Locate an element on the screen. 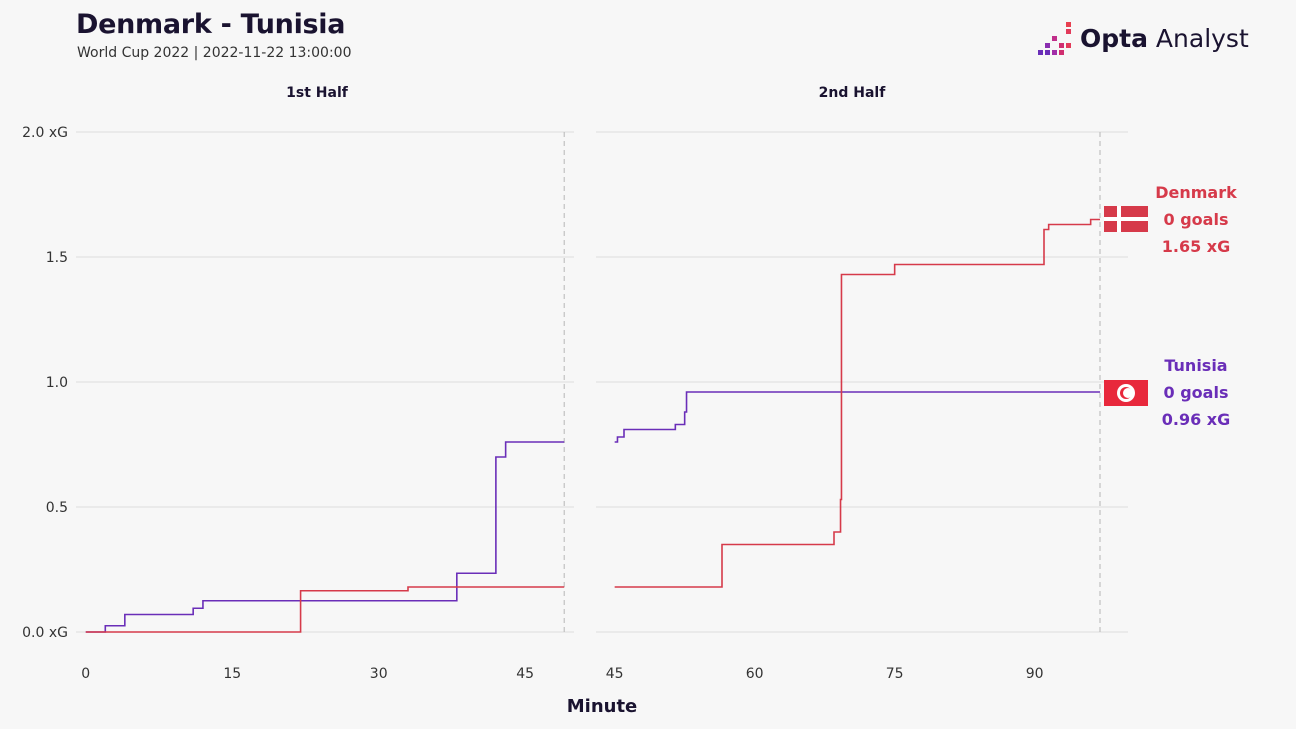 The image size is (1296, 729). chart-subtitle: World Cup 2022 | 2022-11-22 13:00:00 is located at coordinates (214, 53).